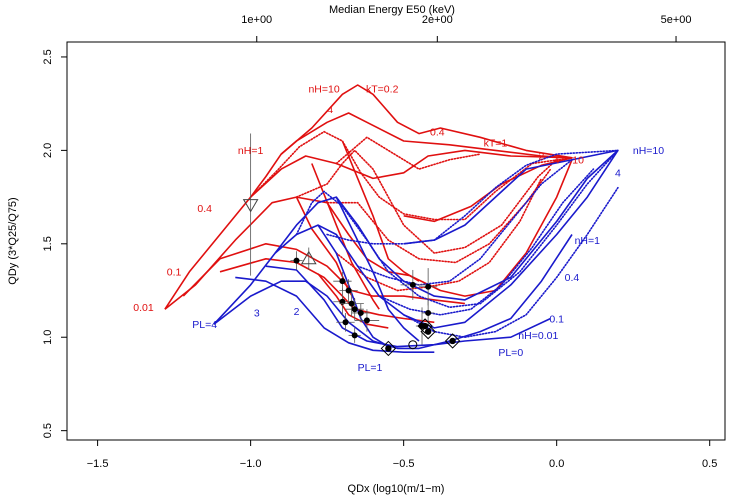  Describe the element at coordinates (496, 144) in the screenshot. I see `grid-annotation-label: kT=1` at that location.